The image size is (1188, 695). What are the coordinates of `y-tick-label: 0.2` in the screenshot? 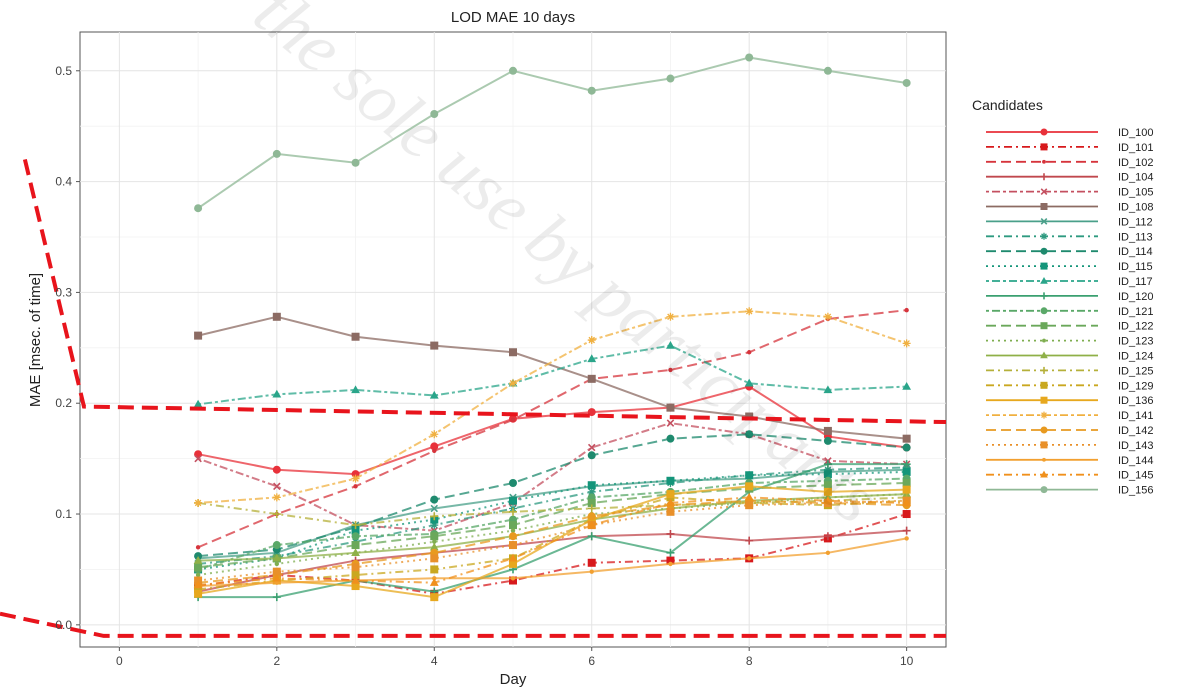 It's located at (63, 403).